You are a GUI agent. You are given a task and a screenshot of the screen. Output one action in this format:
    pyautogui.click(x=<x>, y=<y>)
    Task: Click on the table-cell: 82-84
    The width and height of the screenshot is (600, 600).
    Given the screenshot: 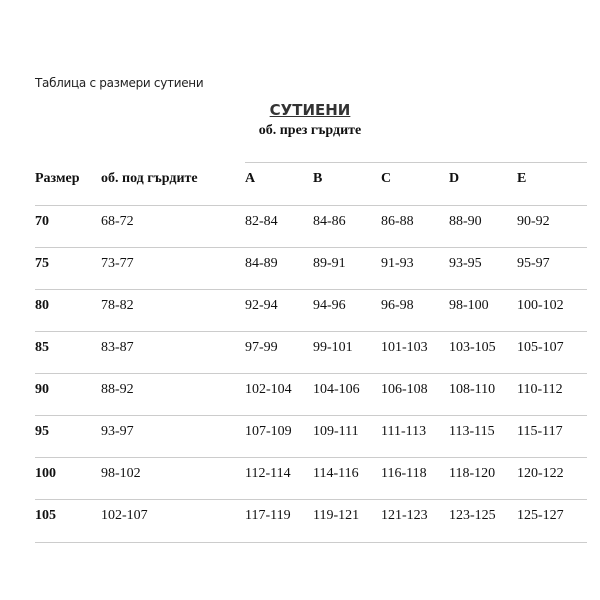 What is the action you would take?
    pyautogui.click(x=261, y=221)
    